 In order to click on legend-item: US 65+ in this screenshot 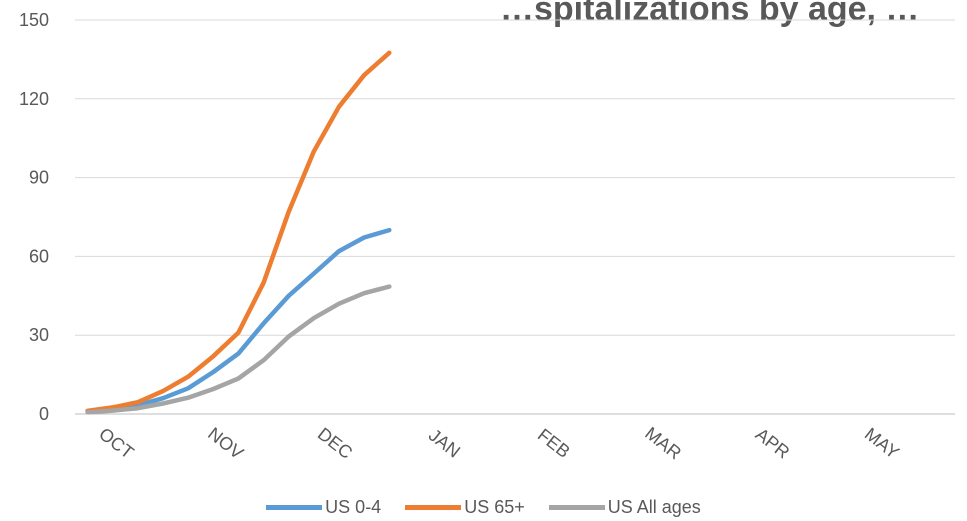, I will do `click(465, 507)`.